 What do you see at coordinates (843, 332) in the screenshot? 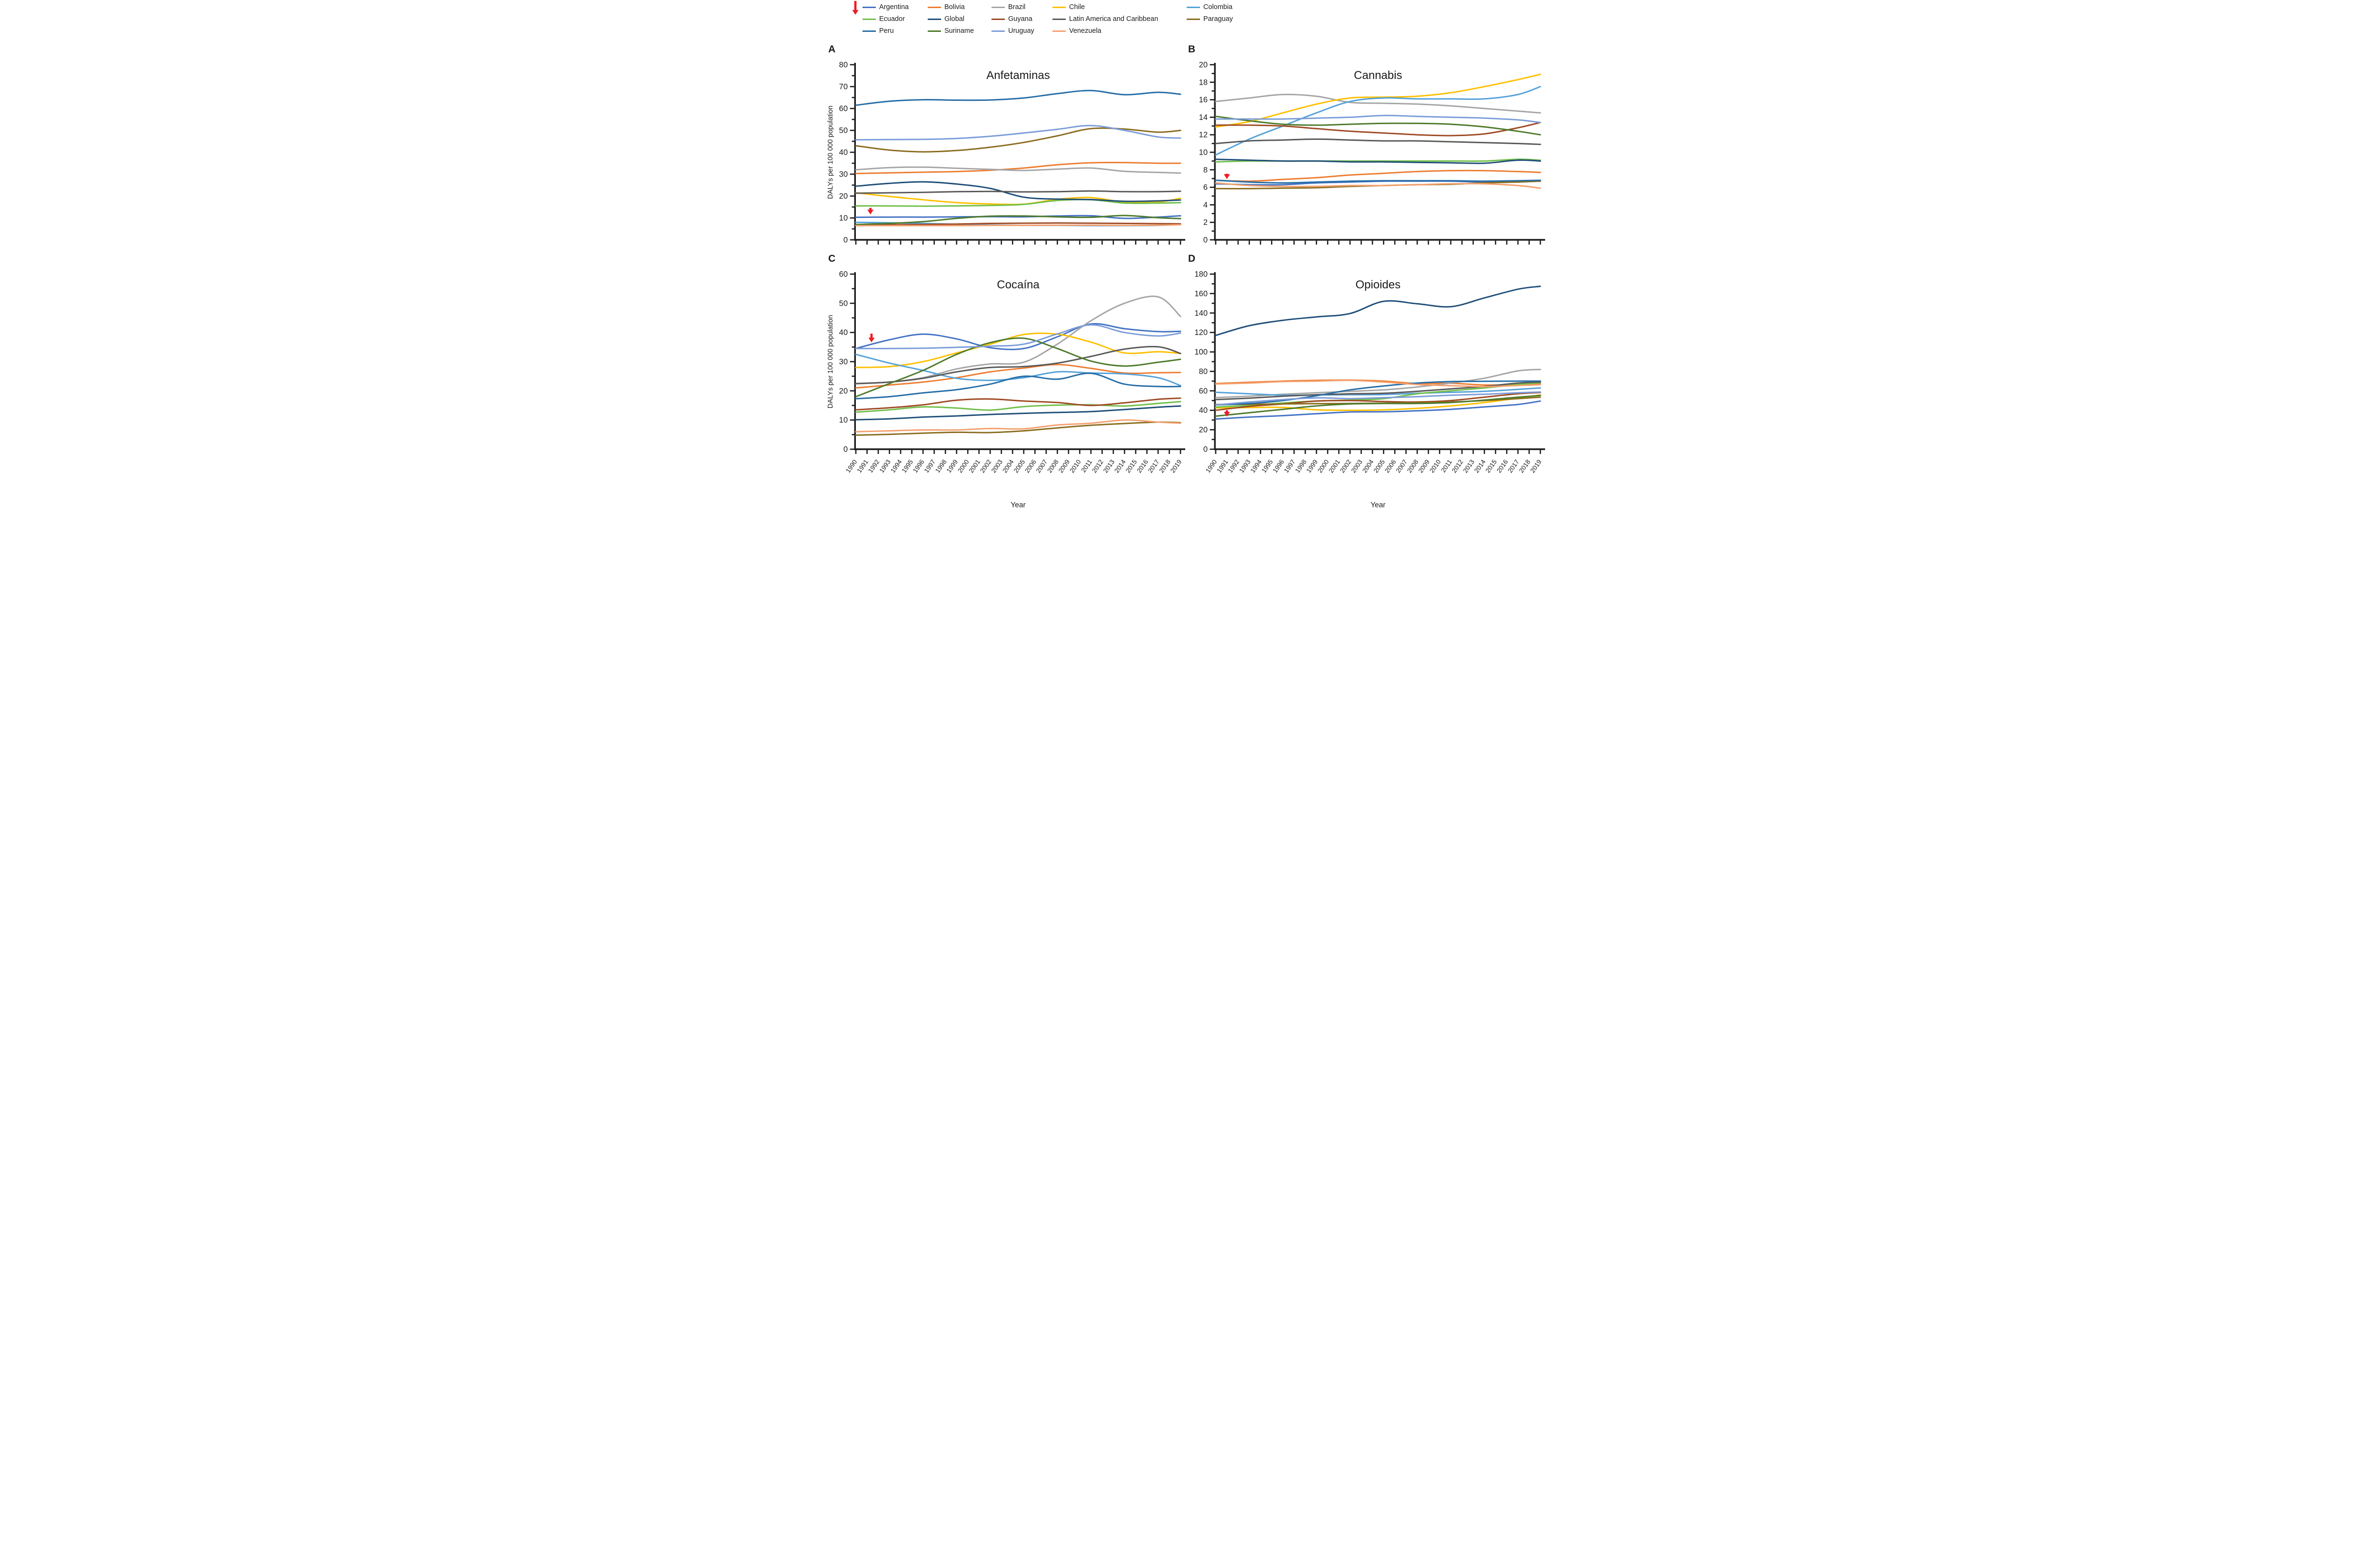
I see `y-tick-label: 40` at bounding box center [843, 332].